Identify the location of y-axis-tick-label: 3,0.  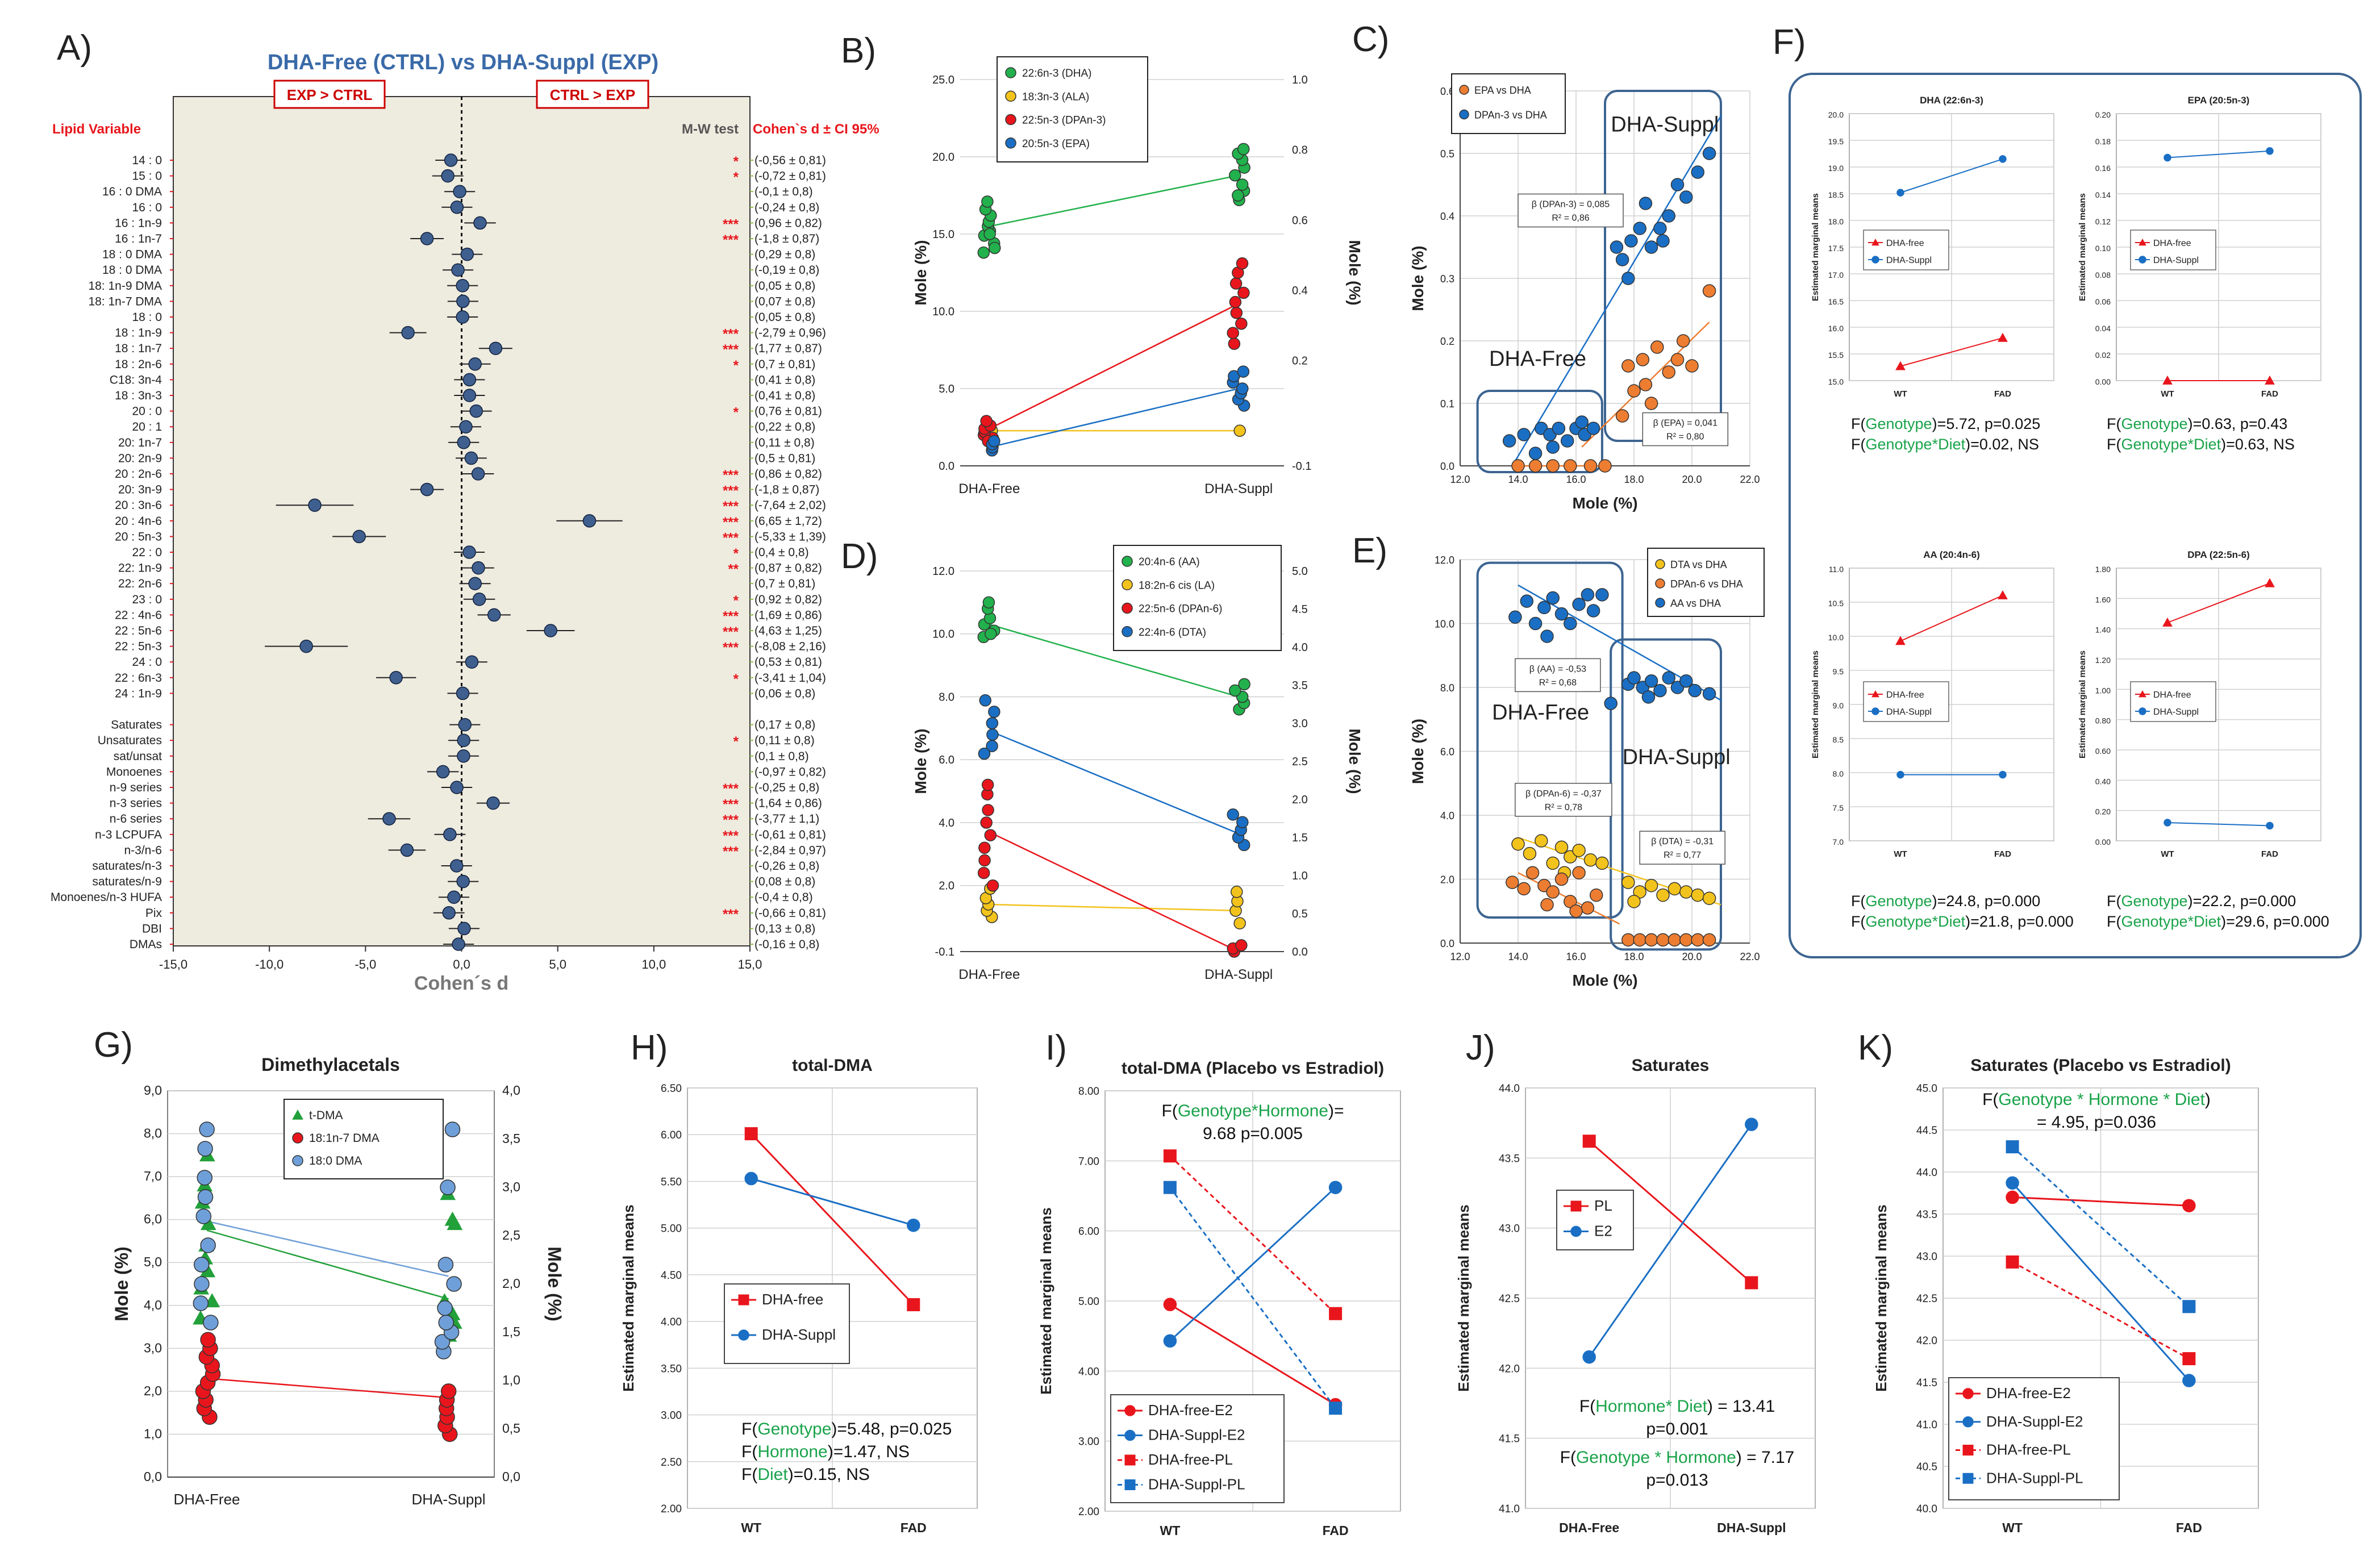
(153, 1347).